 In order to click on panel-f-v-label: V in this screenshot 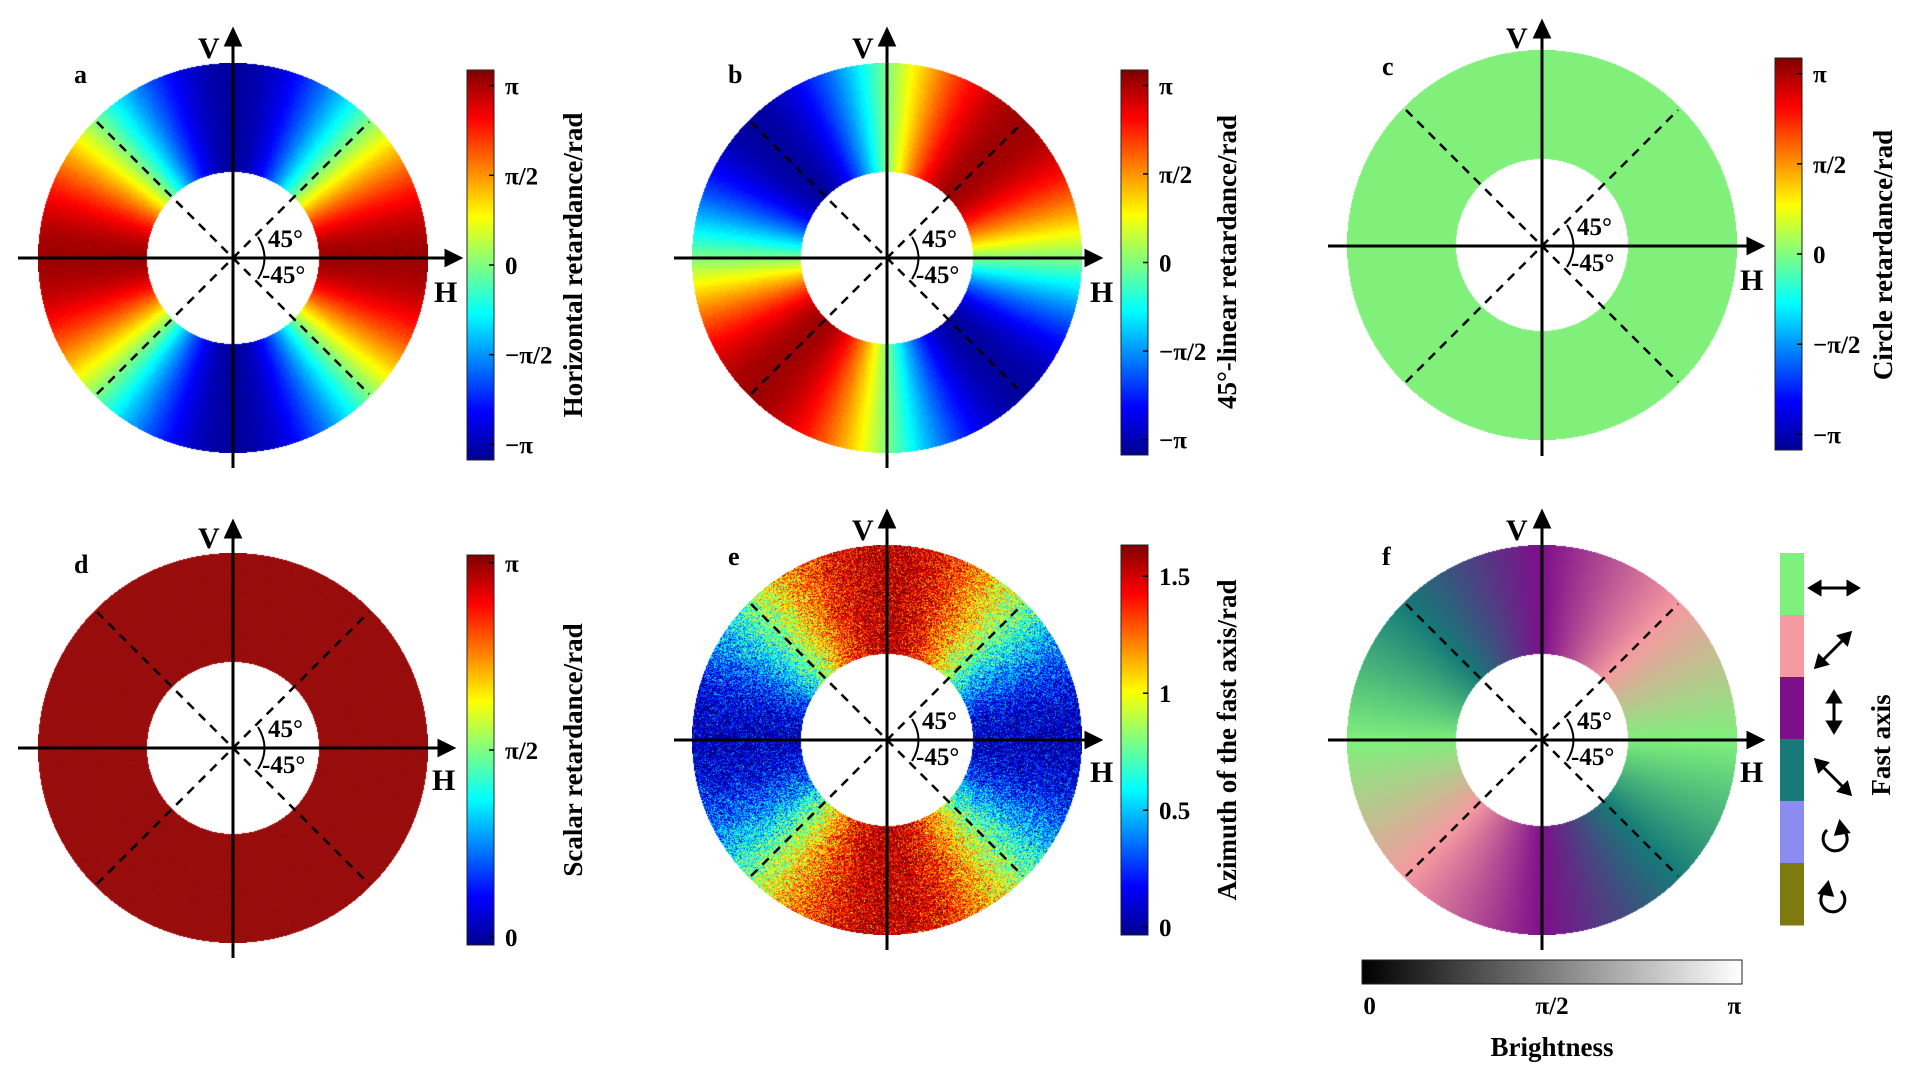, I will do `click(1517, 530)`.